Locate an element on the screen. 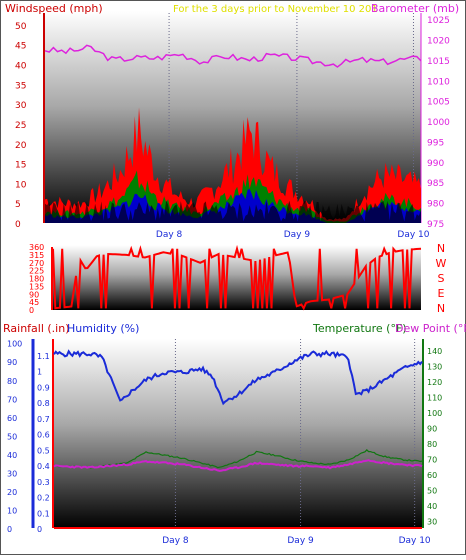 The image size is (466, 560). direction-tick-label: 225 is located at coordinates (36, 271).